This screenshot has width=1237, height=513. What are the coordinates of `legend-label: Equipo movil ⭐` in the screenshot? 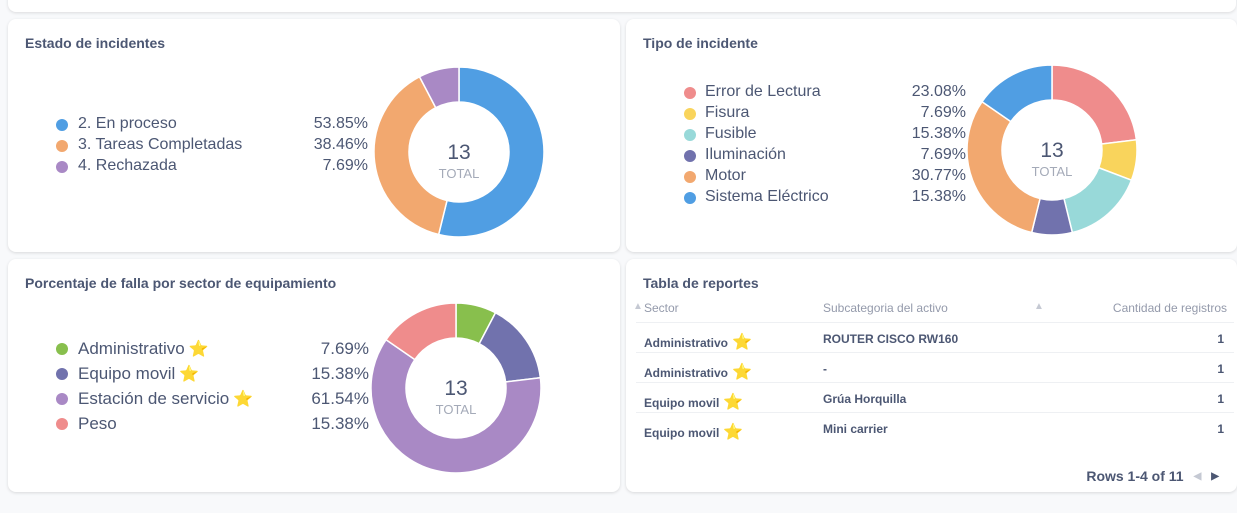 It's located at (139, 373).